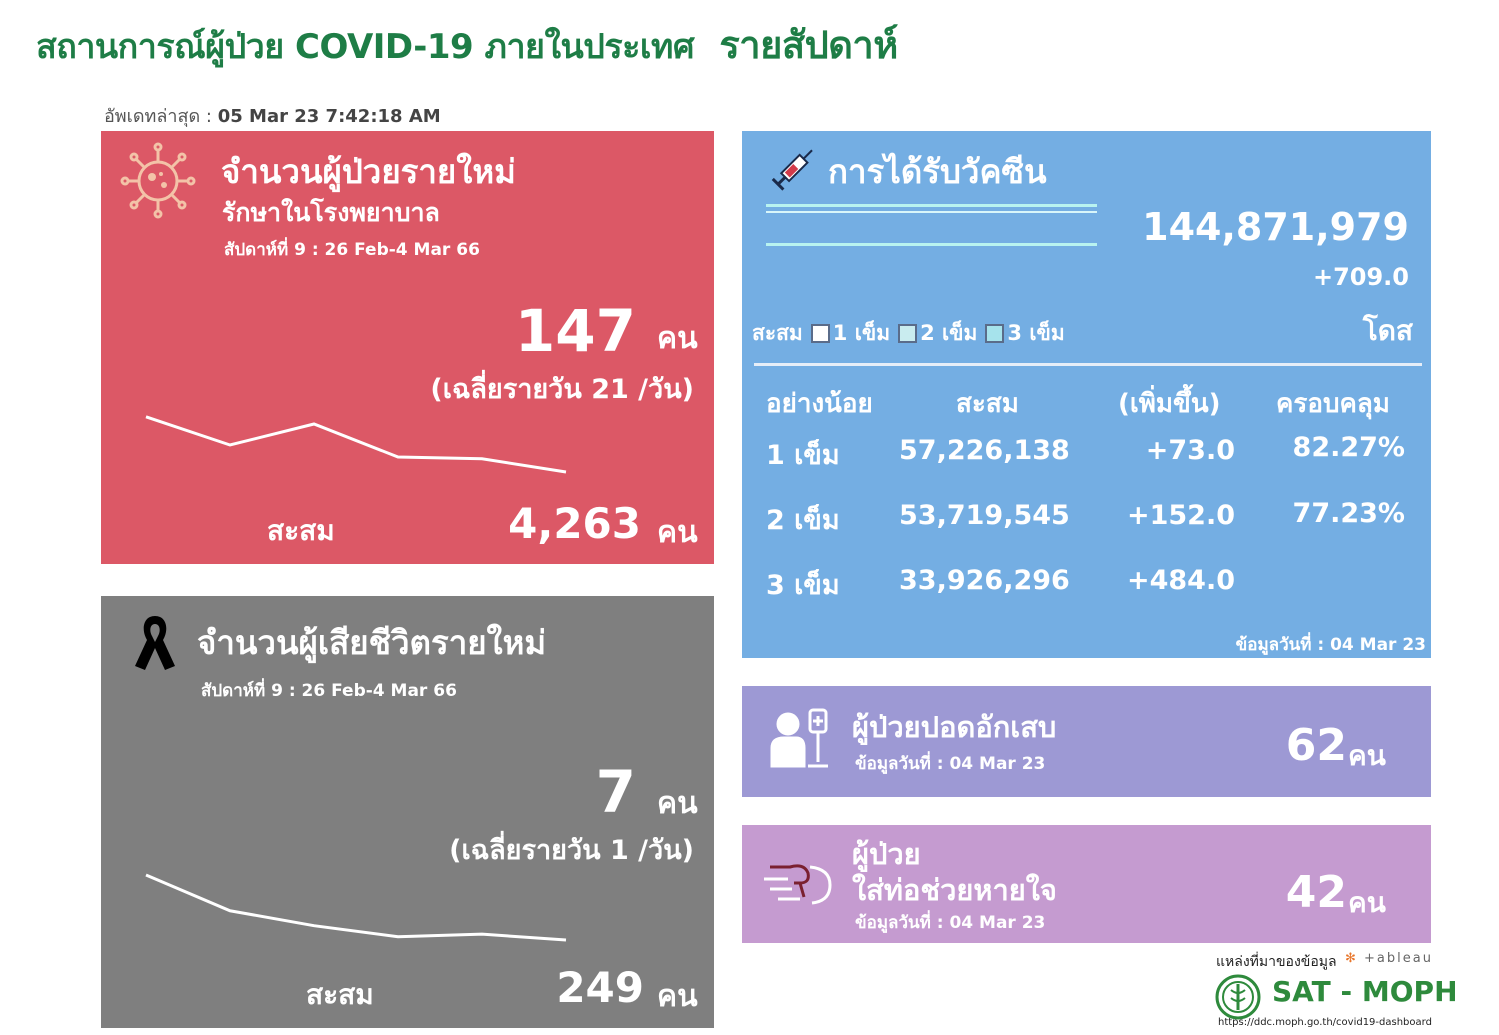  I want to click on vaccine-row-3-dose: 3 เข็ม, so click(803, 585).